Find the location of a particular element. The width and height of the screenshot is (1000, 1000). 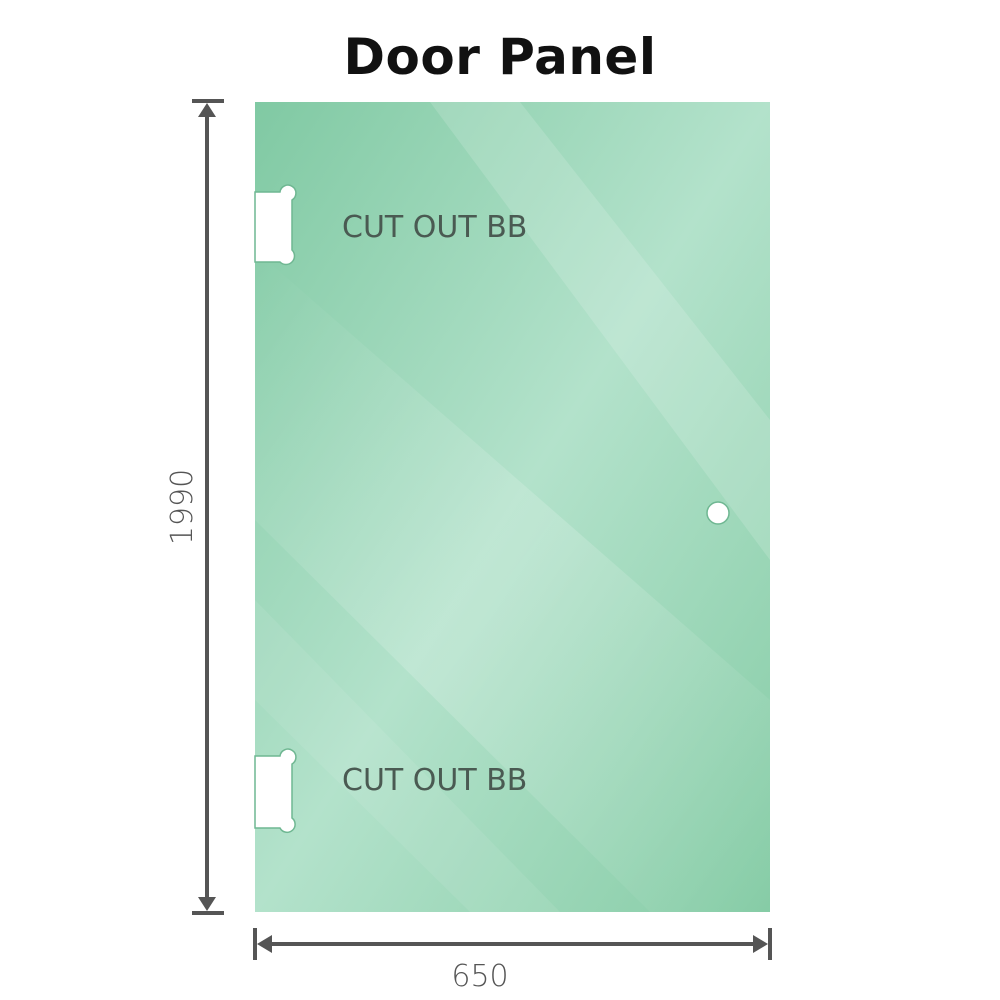

width-label: 650 is located at coordinates (479, 976).